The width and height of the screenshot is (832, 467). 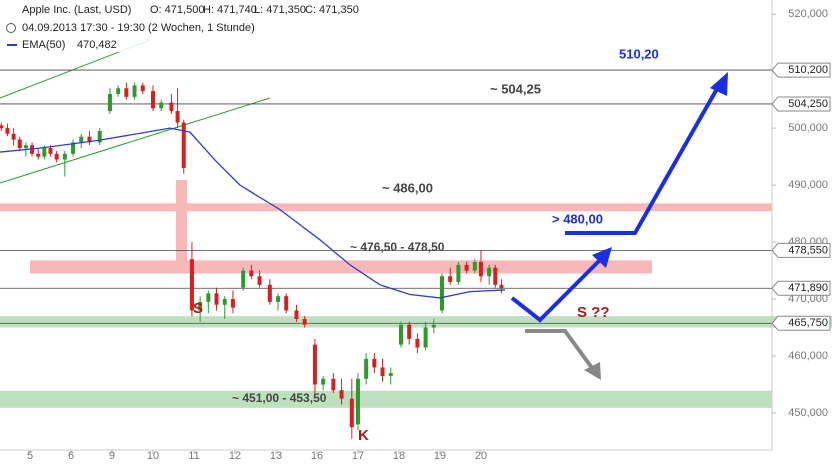 I want to click on x-tick-label: 9, so click(x=112, y=456).